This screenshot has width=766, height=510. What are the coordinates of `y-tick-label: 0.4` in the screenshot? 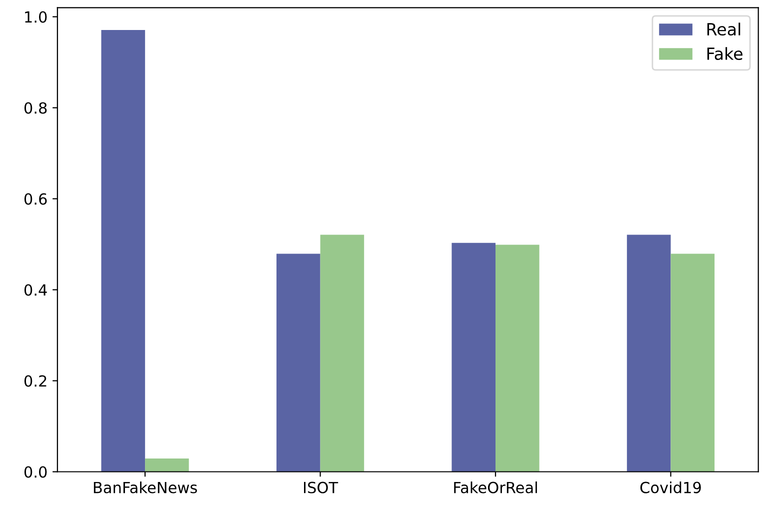 It's located at (35, 290).